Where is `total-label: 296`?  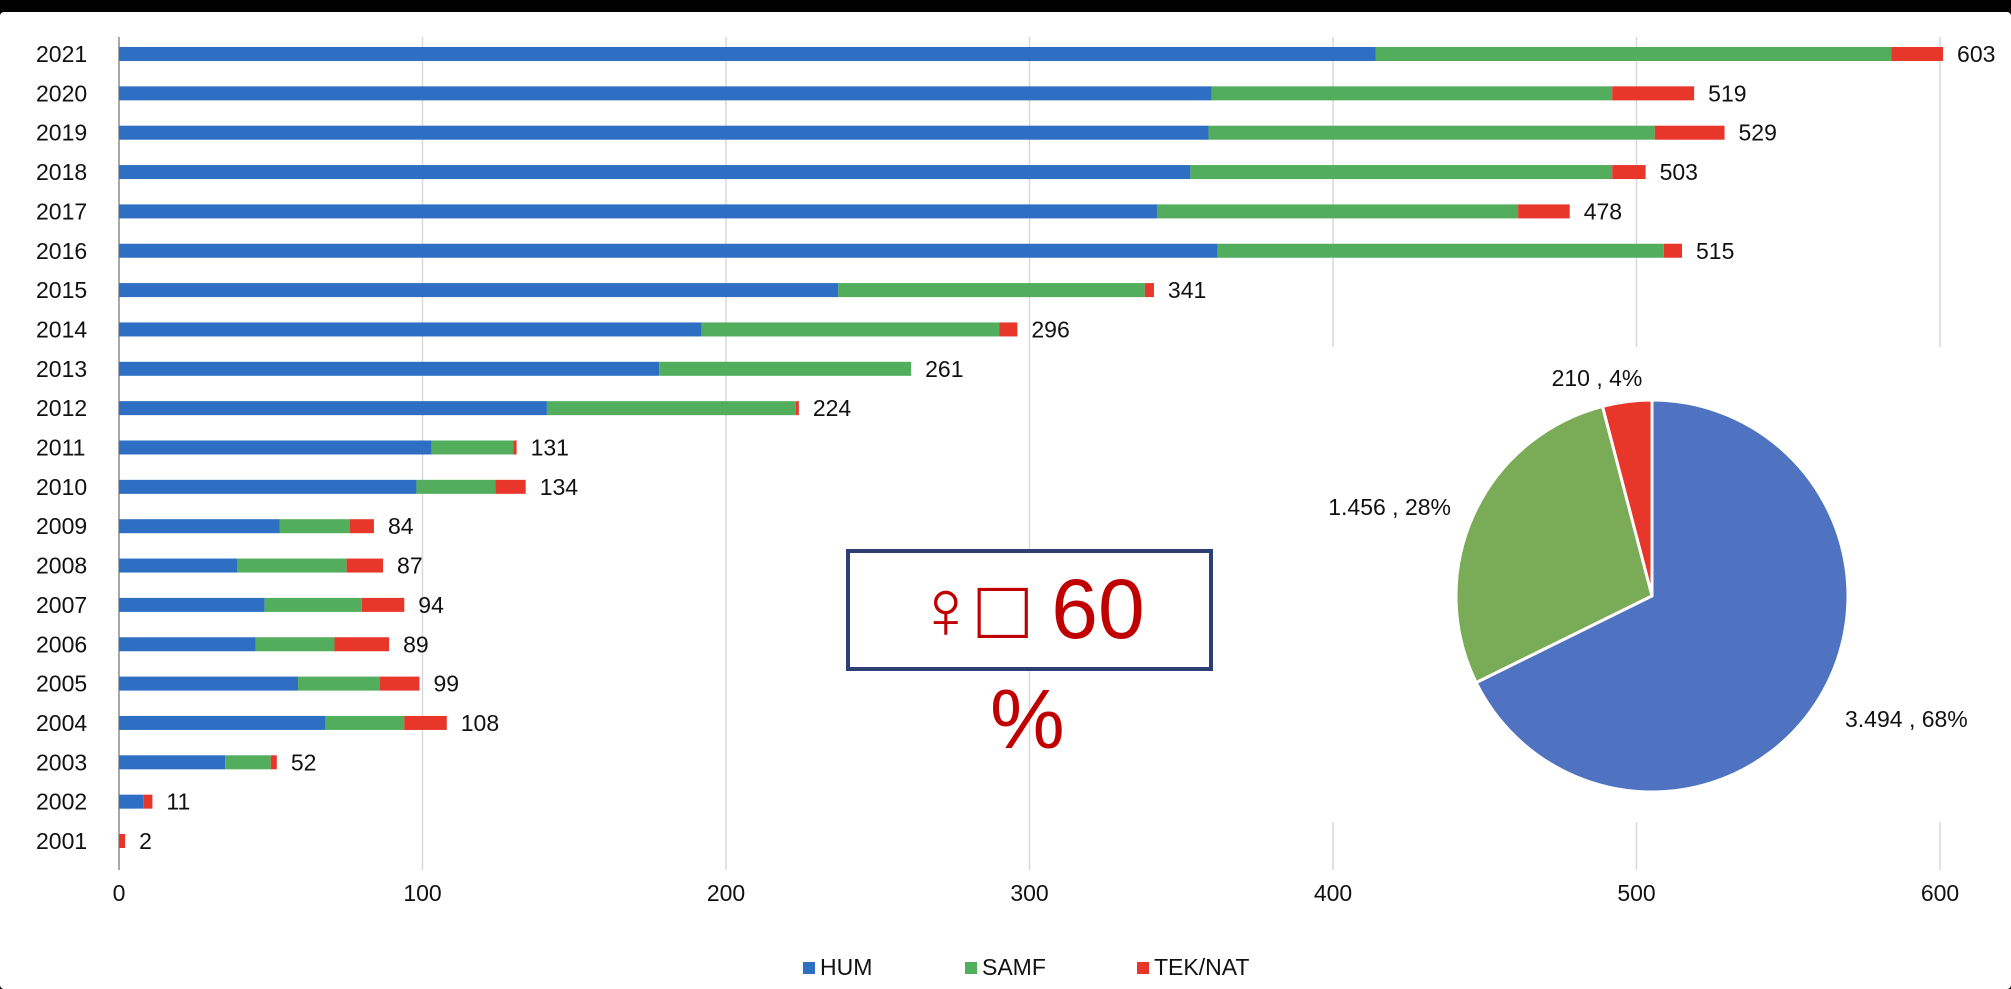 total-label: 296 is located at coordinates (1050, 329).